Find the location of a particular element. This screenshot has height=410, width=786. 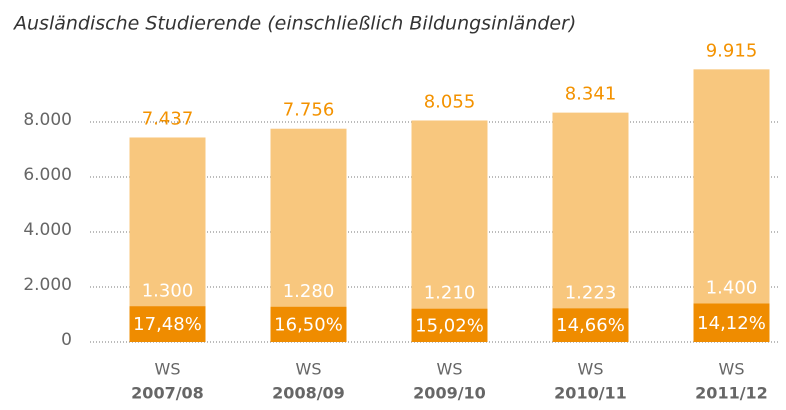

value-label: 1.400 is located at coordinates (732, 288).